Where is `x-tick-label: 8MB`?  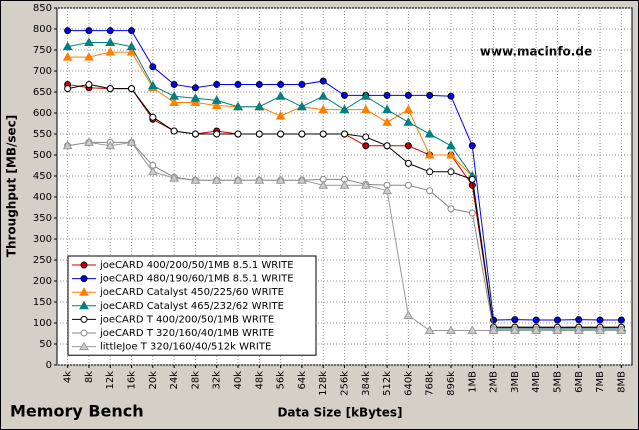
x-tick-label: 8MB is located at coordinates (621, 382).